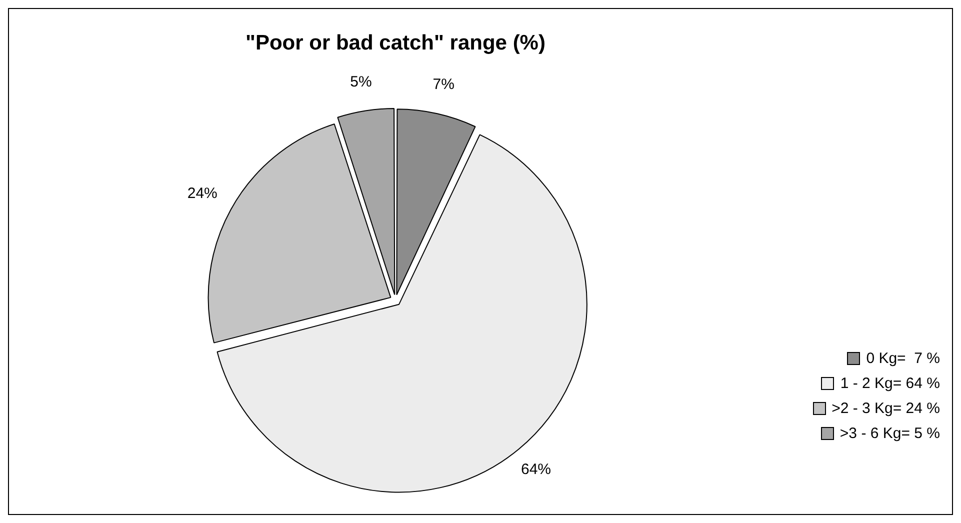  I want to click on data-label: 5%, so click(361, 82).